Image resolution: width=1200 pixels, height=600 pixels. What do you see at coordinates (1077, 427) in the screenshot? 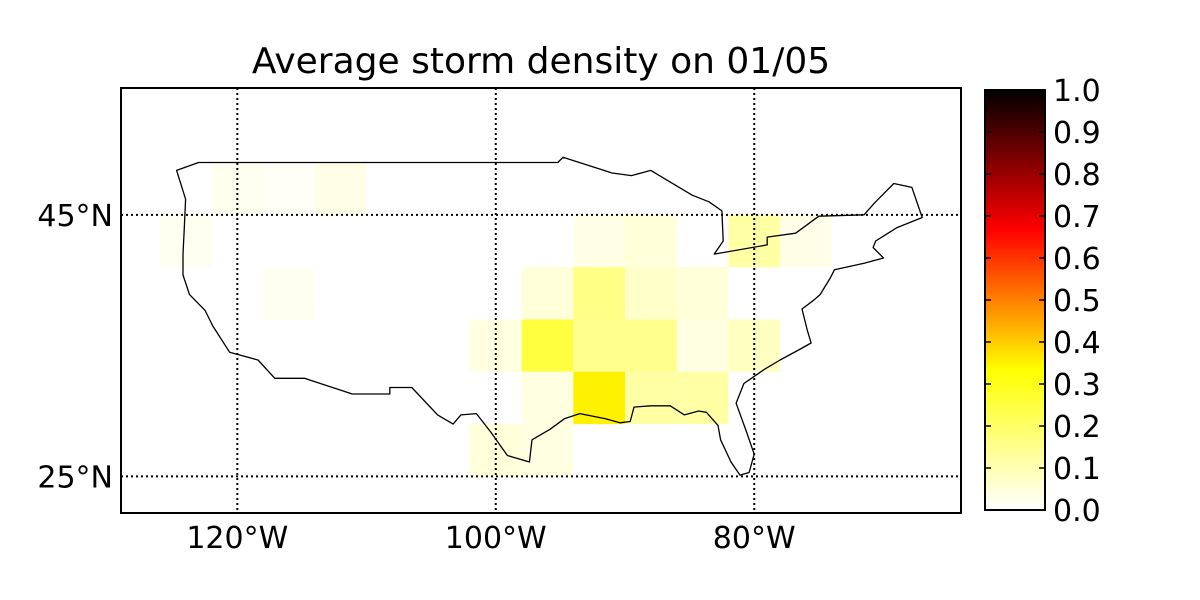
I see `colorbar-tick-label: 0.2` at bounding box center [1077, 427].